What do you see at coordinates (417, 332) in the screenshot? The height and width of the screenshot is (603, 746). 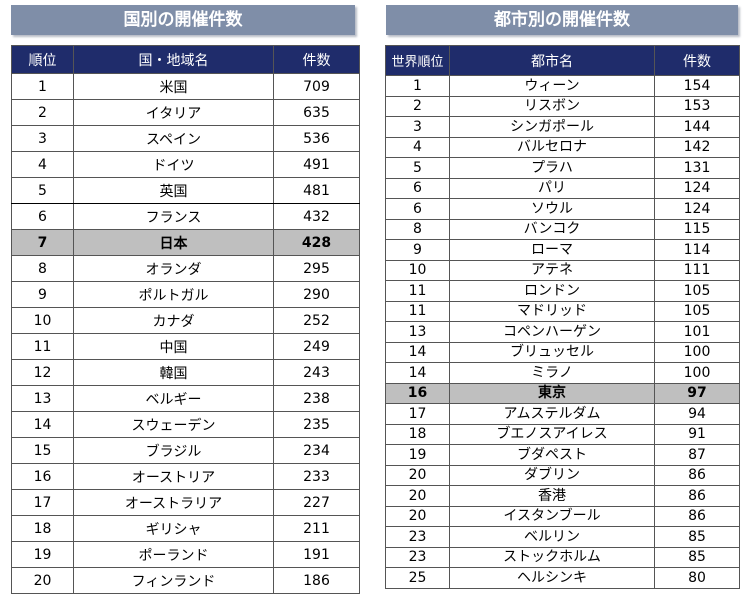 I see `rank-cell: 13` at bounding box center [417, 332].